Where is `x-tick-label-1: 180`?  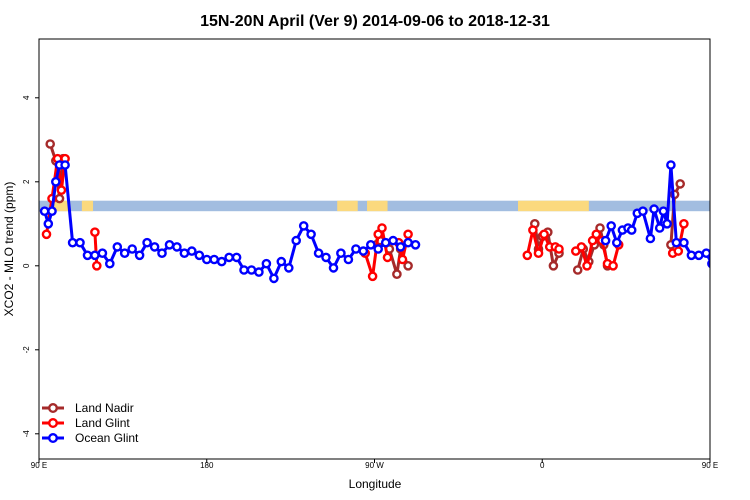 x-tick-label-1: 180 is located at coordinates (207, 465).